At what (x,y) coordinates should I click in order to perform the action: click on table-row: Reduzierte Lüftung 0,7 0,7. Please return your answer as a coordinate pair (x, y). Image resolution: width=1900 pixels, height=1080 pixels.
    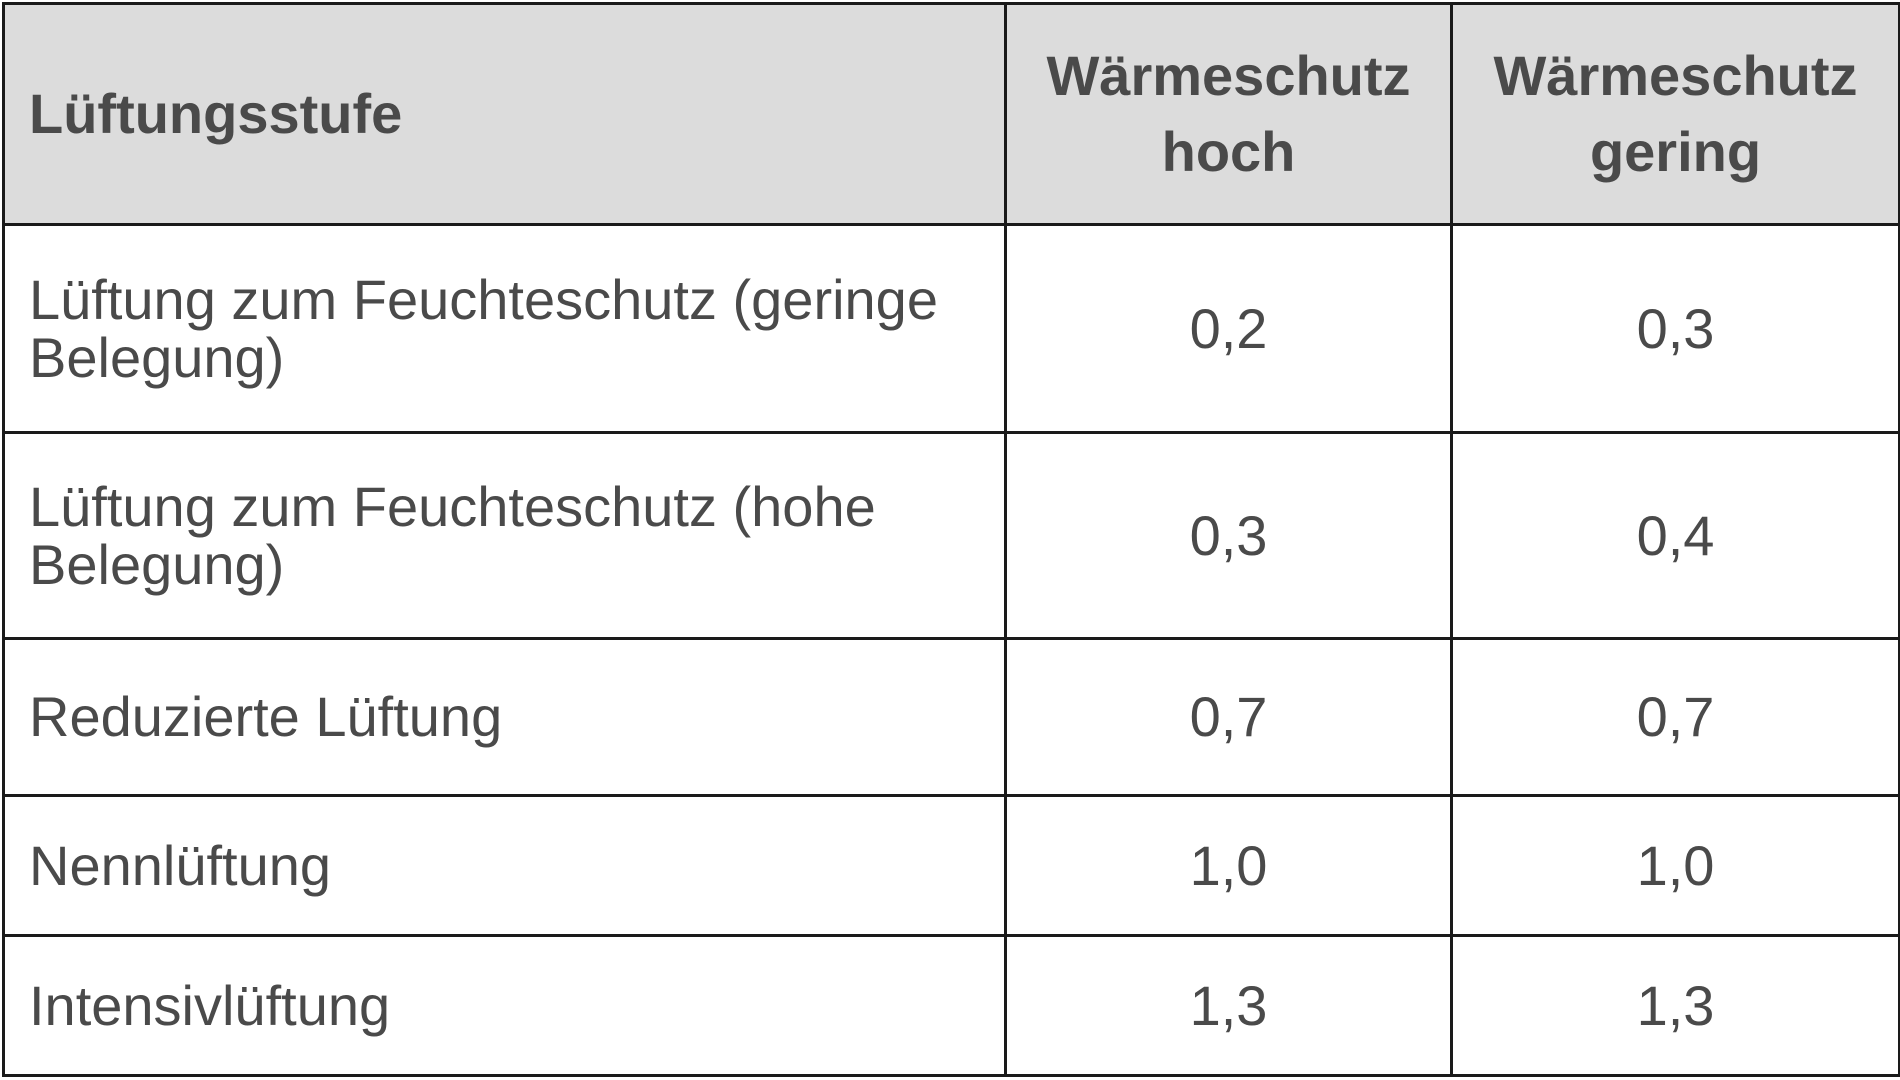
    Looking at the image, I should click on (951, 717).